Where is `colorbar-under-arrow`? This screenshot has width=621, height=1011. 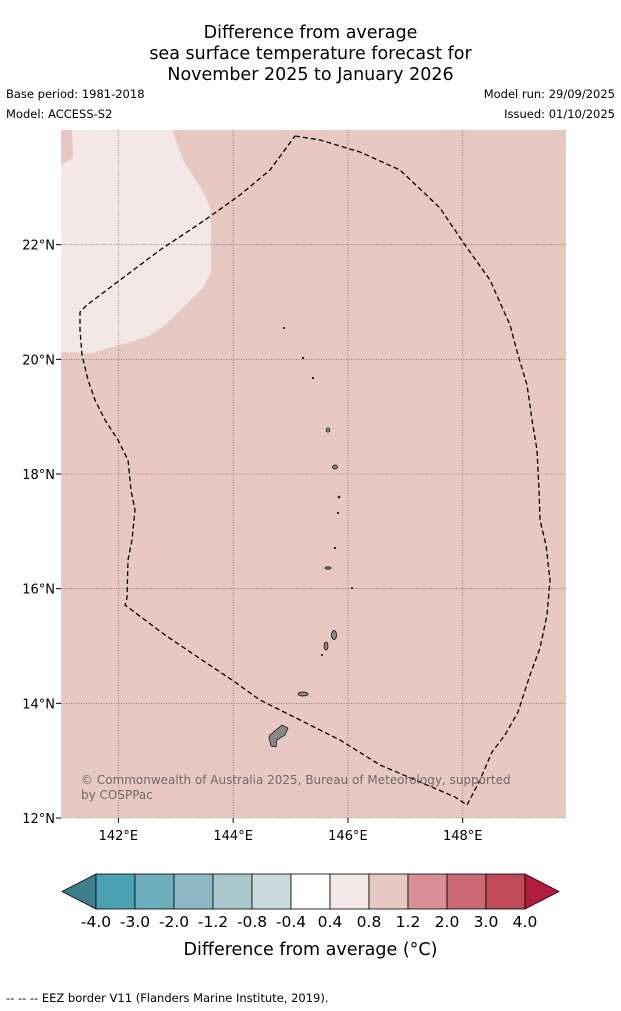 colorbar-under-arrow is located at coordinates (79, 891).